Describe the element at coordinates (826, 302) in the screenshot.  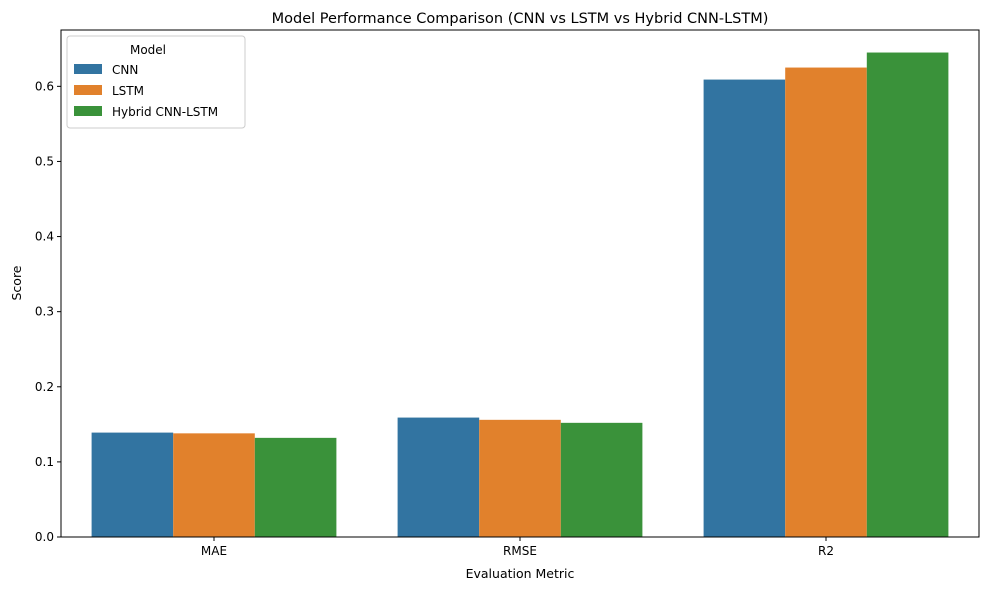
I see `bar-lstm-r2` at that location.